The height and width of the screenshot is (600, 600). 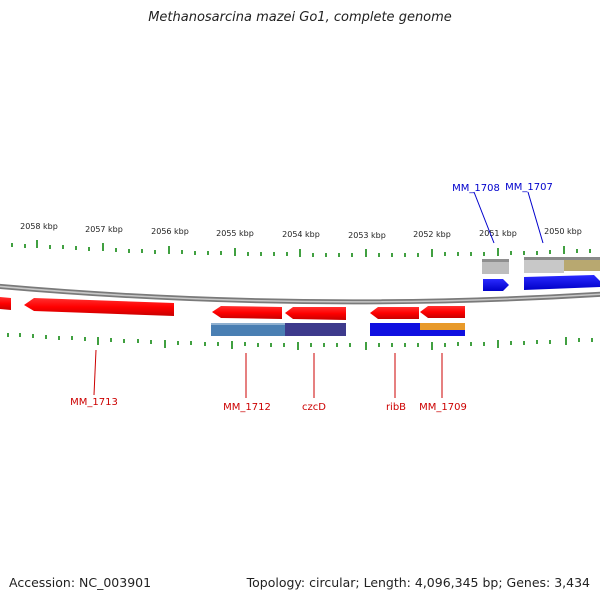 What do you see at coordinates (396, 407) in the screenshot?
I see `label-ribb: ribB` at bounding box center [396, 407].